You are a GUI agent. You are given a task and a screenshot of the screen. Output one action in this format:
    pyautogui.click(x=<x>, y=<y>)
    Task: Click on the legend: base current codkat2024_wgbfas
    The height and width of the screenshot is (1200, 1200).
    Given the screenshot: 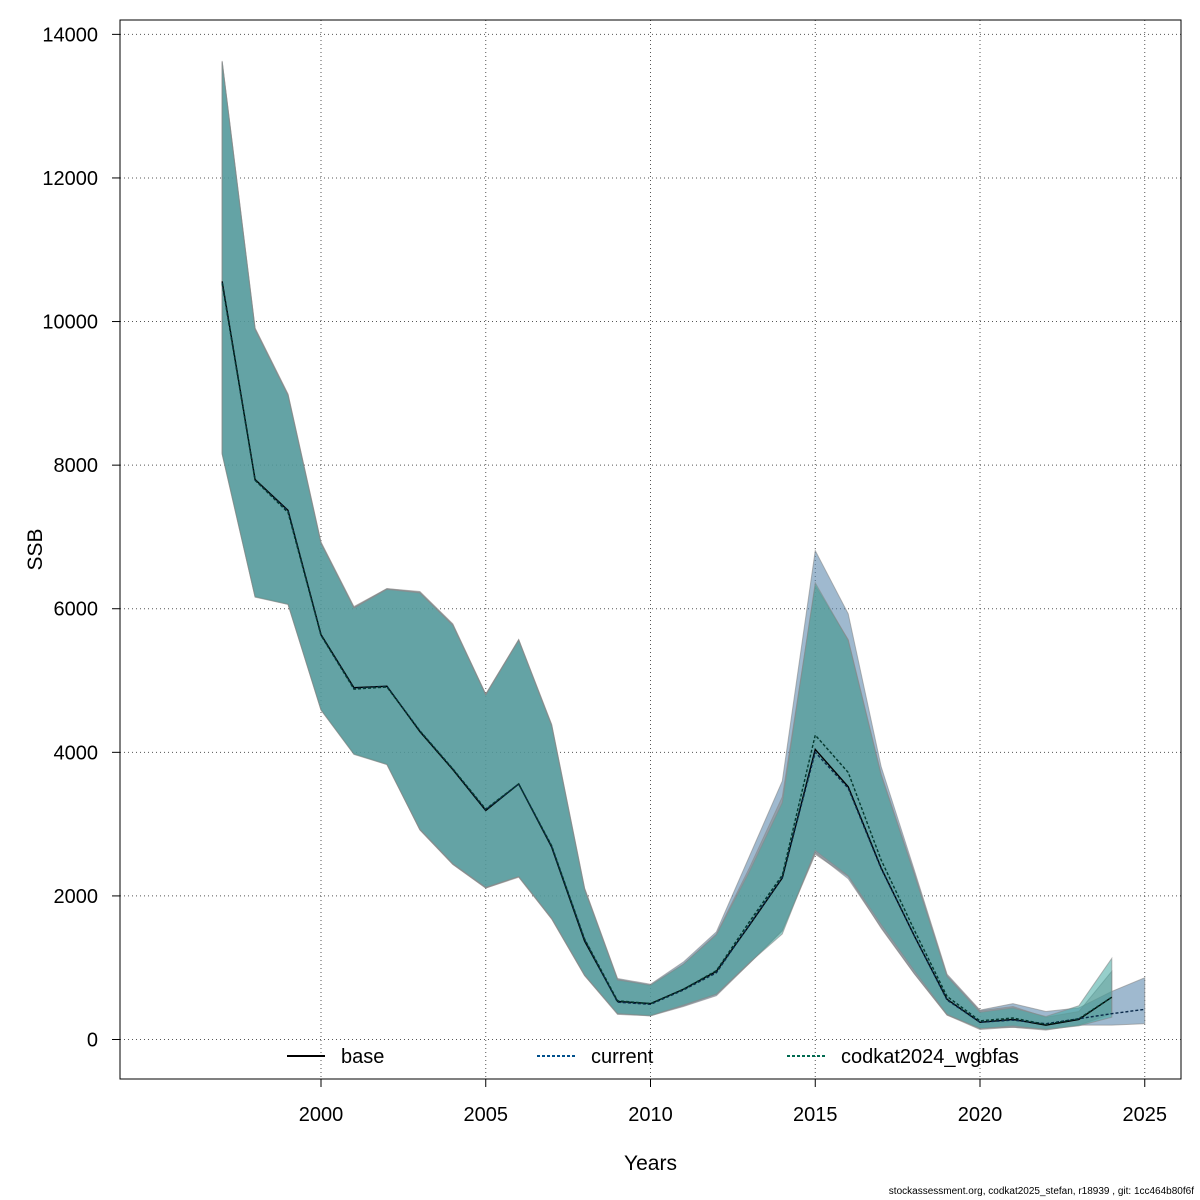 What is the action you would take?
    pyautogui.click(x=653, y=1057)
    